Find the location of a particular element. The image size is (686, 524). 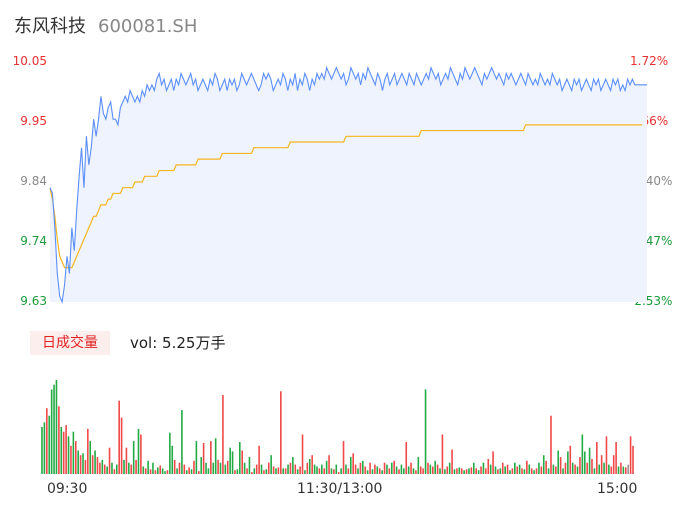

stock-name: 东风科技 is located at coordinates (50, 26).